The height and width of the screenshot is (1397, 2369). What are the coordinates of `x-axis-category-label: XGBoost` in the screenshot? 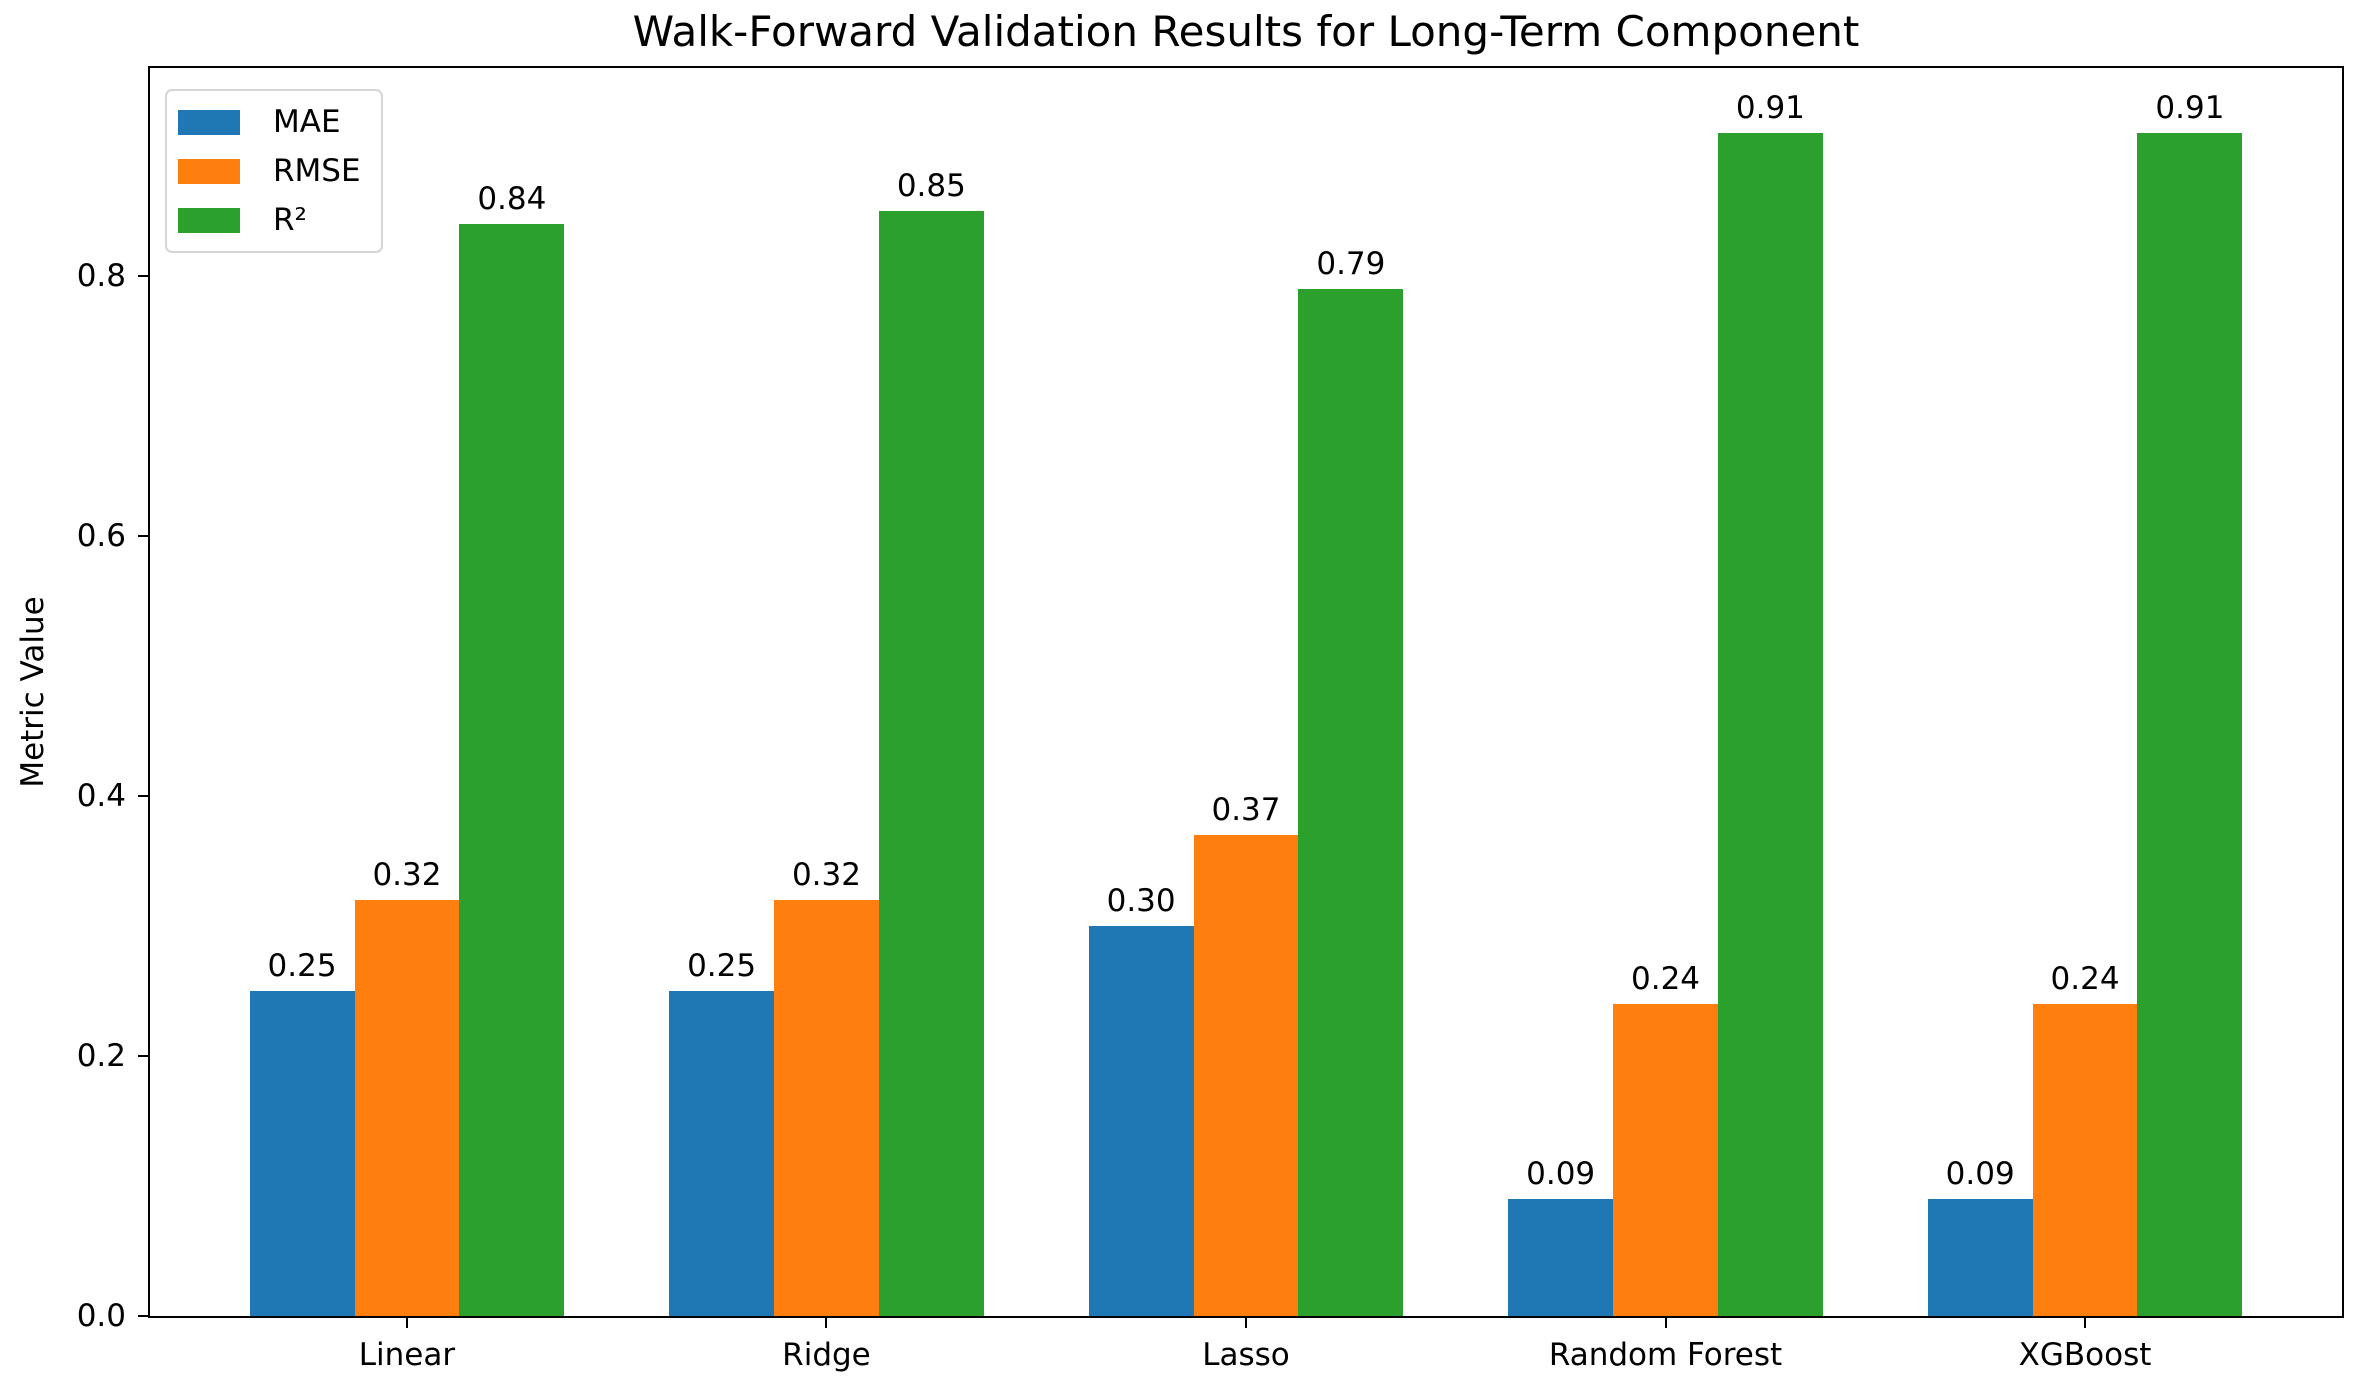 It's located at (2085, 1355).